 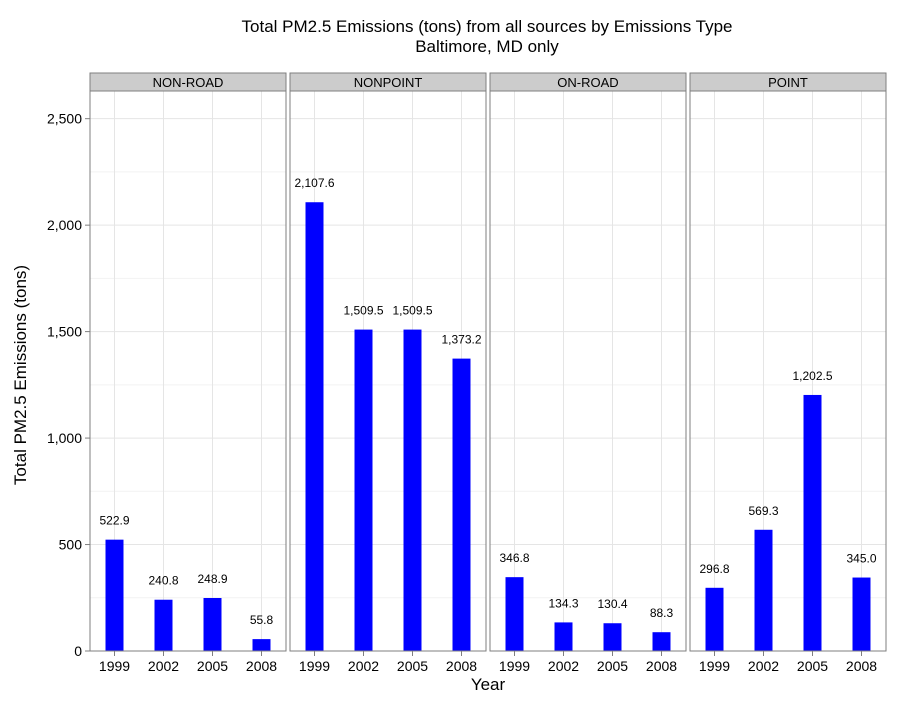 What do you see at coordinates (488, 684) in the screenshot?
I see `x-axis-label: Year` at bounding box center [488, 684].